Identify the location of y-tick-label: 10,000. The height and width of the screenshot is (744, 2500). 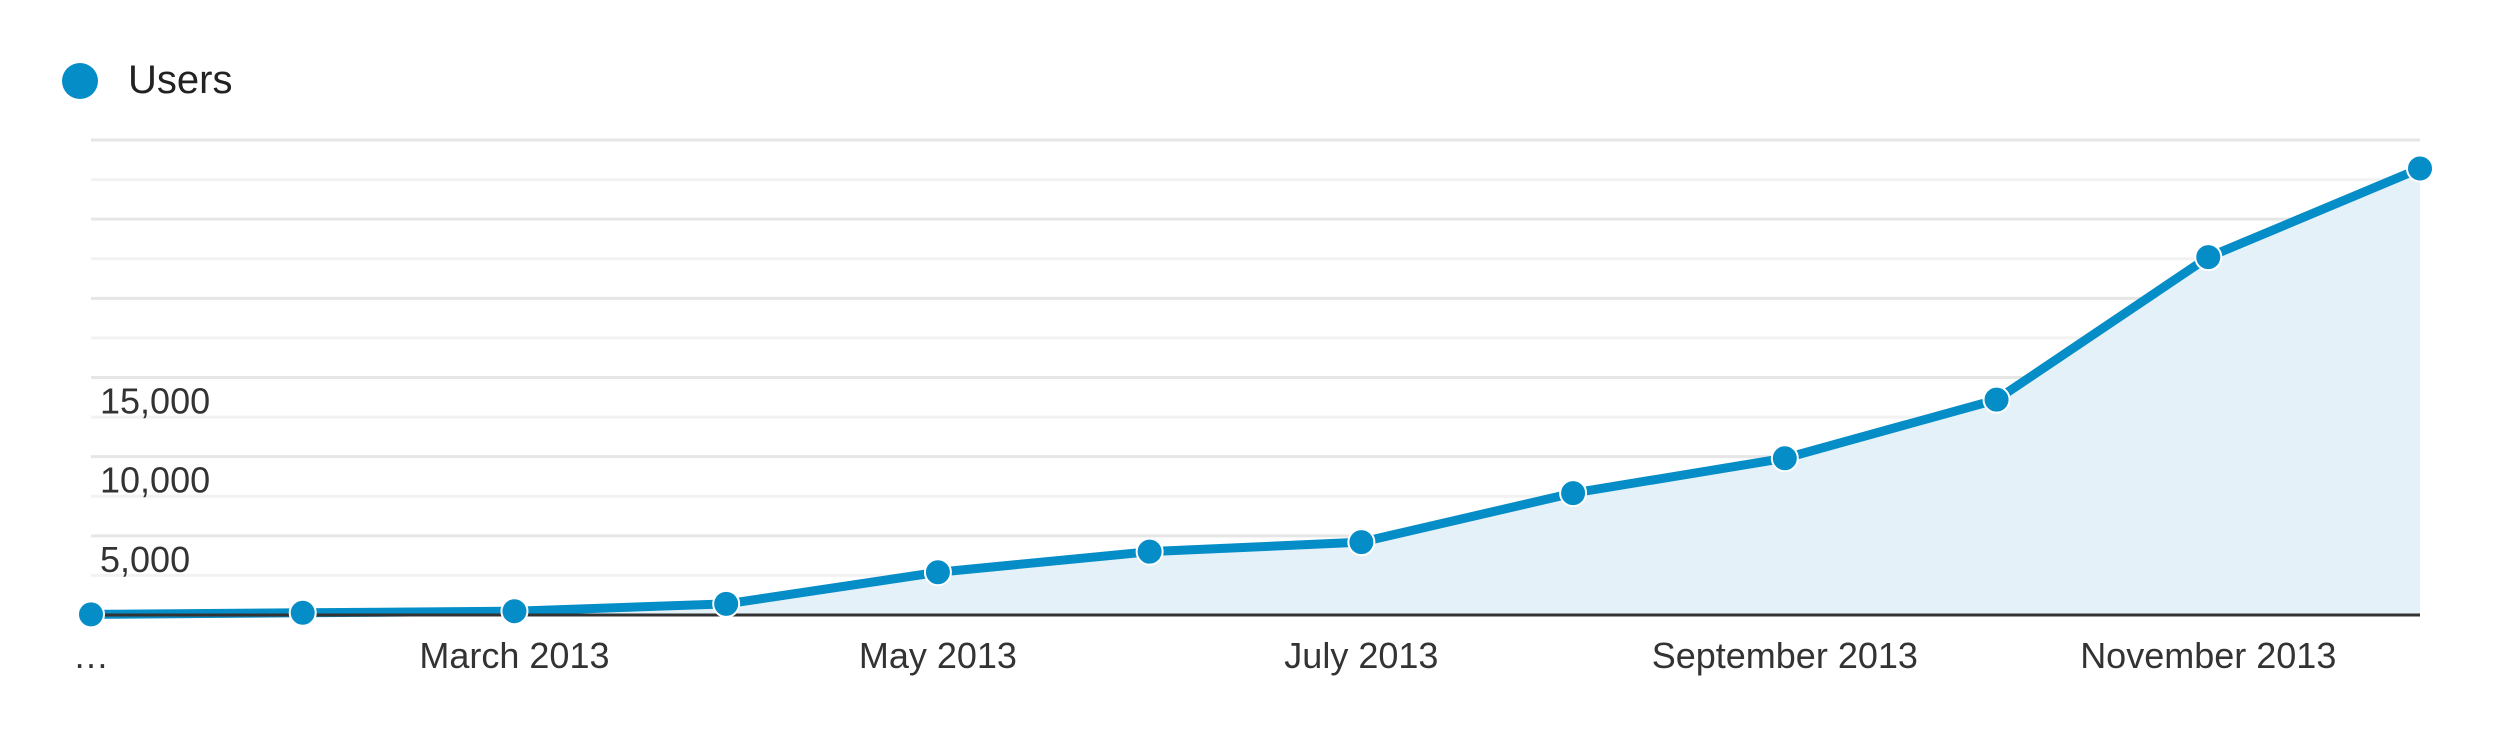
(155, 480).